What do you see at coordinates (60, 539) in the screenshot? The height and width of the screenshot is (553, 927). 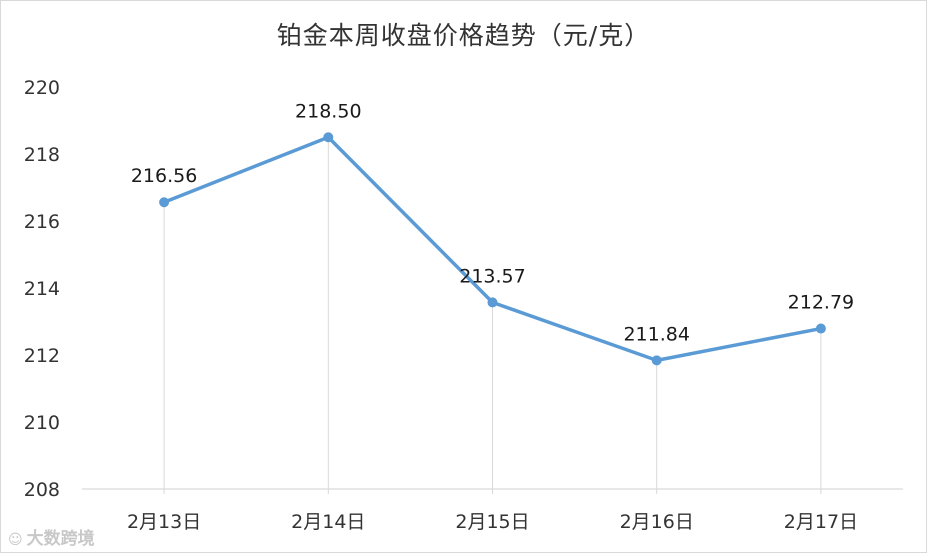 I see `watermark-text: 大数跨境` at bounding box center [60, 539].